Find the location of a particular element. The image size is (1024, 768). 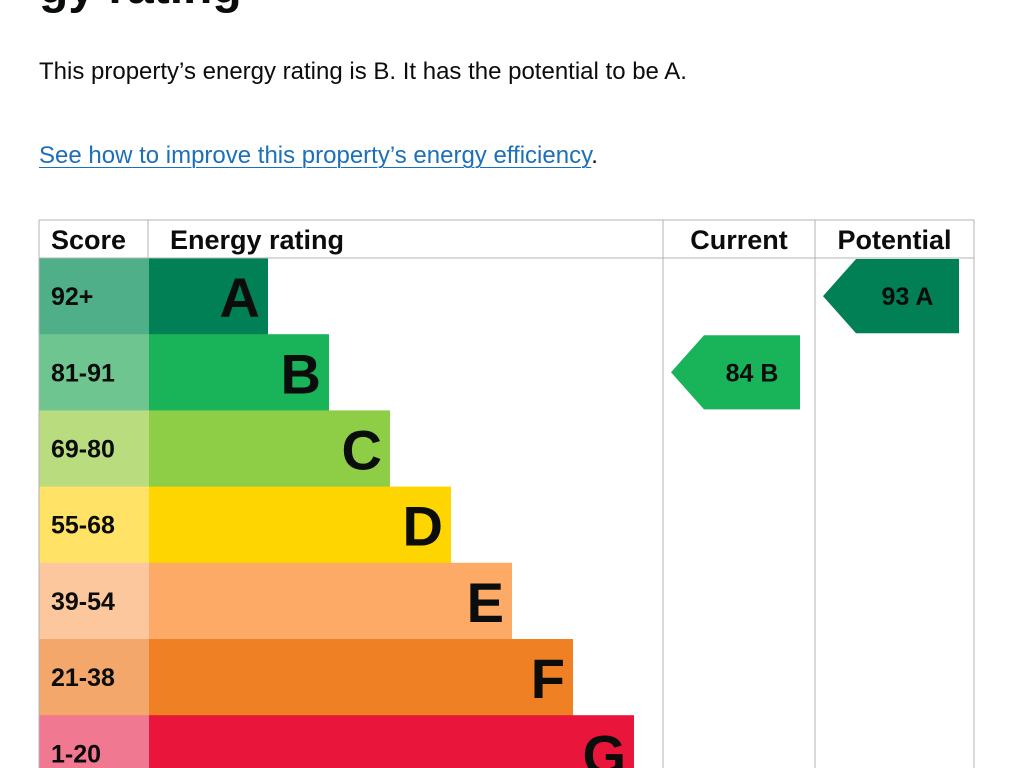

rating-letter-f: F is located at coordinates (548, 678).